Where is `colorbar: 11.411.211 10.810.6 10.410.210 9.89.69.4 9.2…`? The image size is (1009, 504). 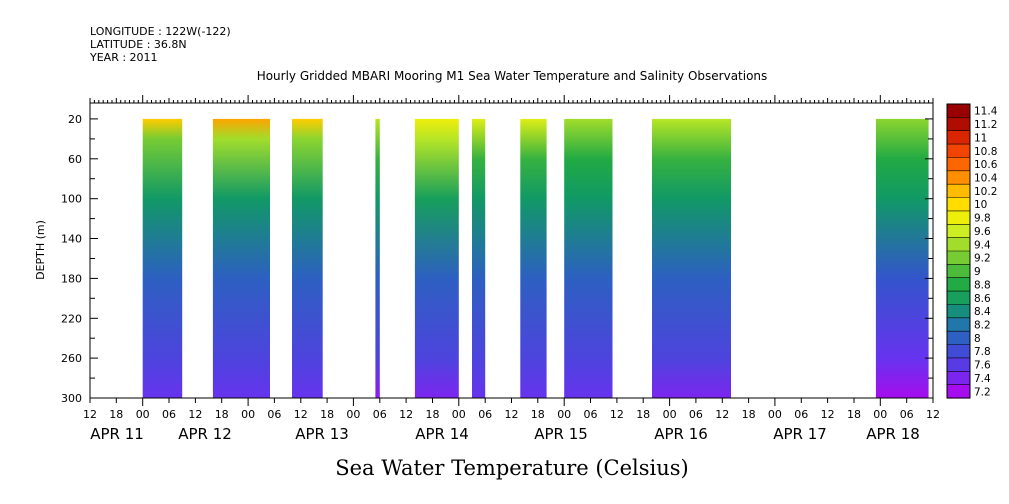 colorbar: 11.411.211 10.810.6 10.410.210 9.89.69.4 9.2… is located at coordinates (972, 251).